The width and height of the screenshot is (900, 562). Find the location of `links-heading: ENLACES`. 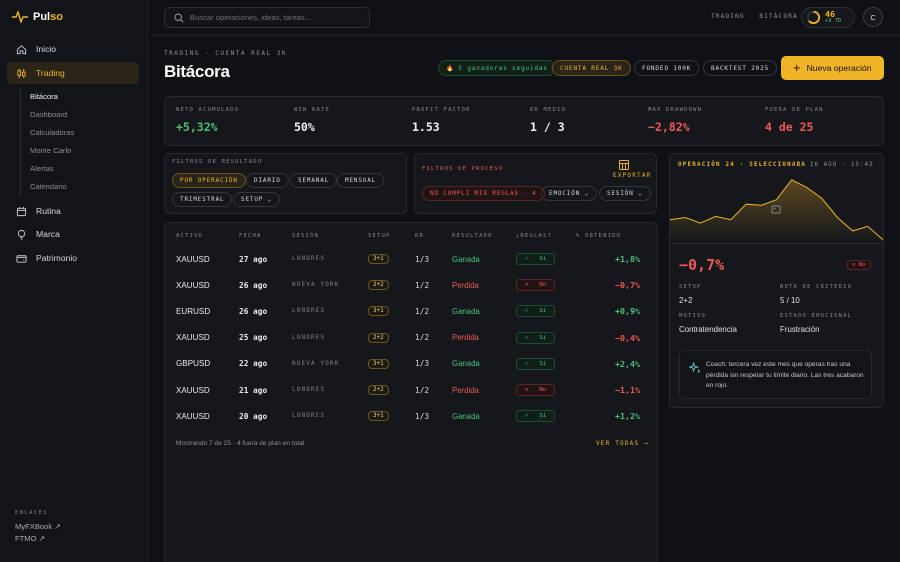

links-heading: ENLACES is located at coordinates (31, 513).